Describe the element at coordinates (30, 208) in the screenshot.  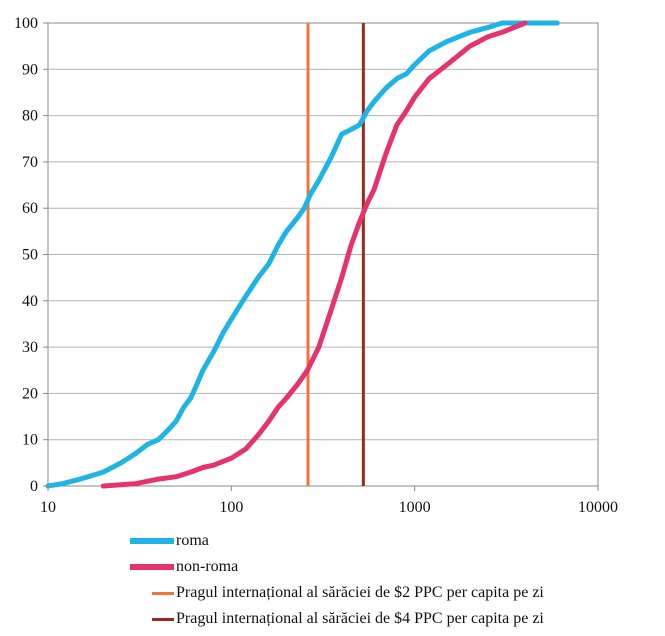
I see `y-tick-label: 60` at that location.